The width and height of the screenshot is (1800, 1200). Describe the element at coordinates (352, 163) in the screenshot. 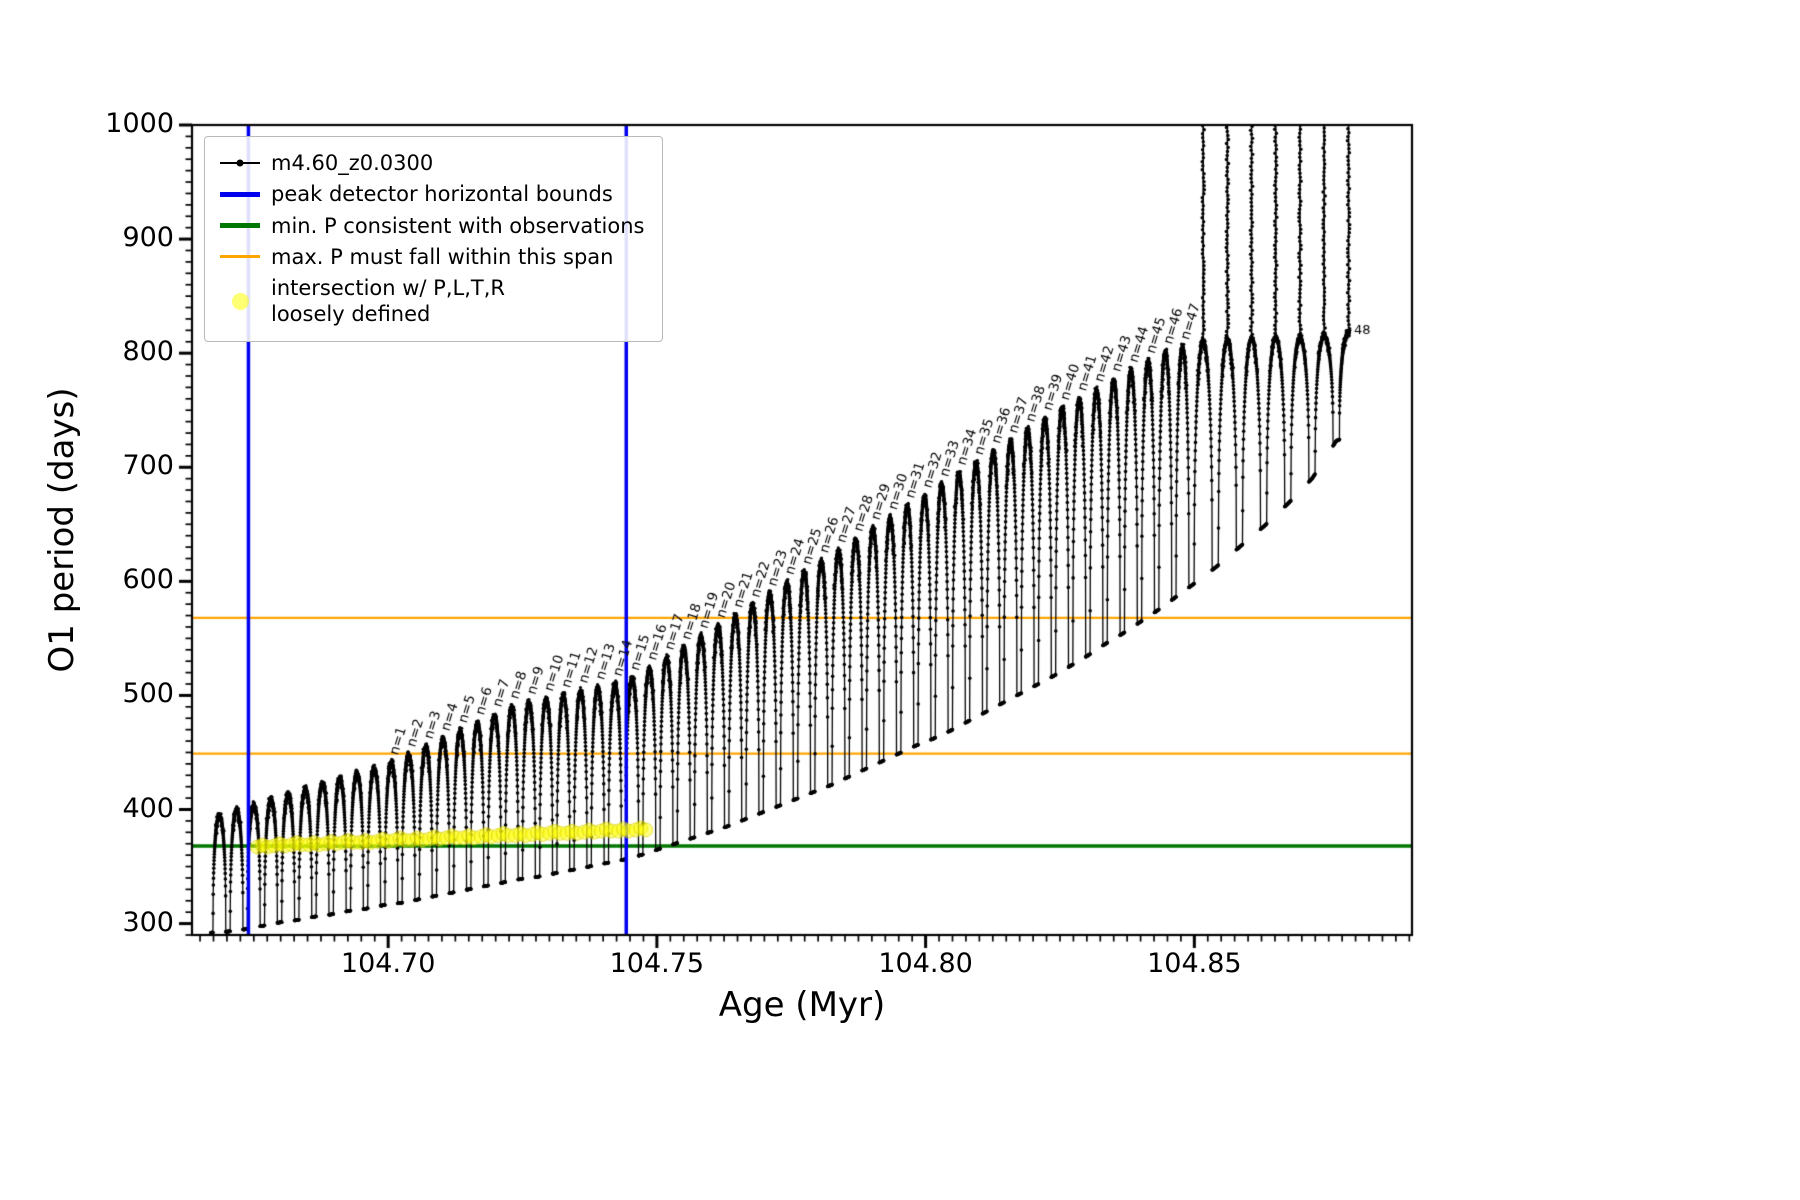

I see `legend-label: m4.60_z0.0300` at that location.